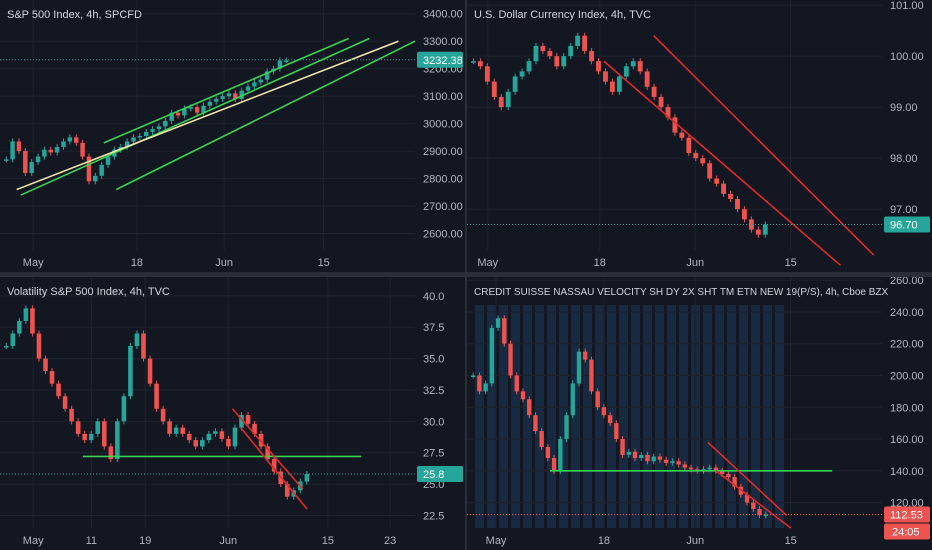 This screenshot has height=550, width=932. What do you see at coordinates (88, 292) in the screenshot?
I see `chart-title: Volatility S&P 500 Index, 4h, TVC` at bounding box center [88, 292].